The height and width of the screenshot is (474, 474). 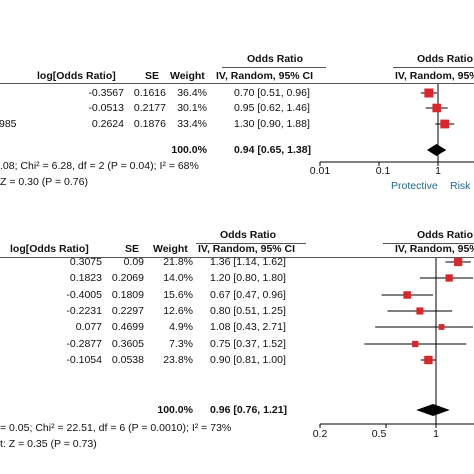 What do you see at coordinates (149, 93) in the screenshot?
I see `se-cell: 0.1616` at bounding box center [149, 93].